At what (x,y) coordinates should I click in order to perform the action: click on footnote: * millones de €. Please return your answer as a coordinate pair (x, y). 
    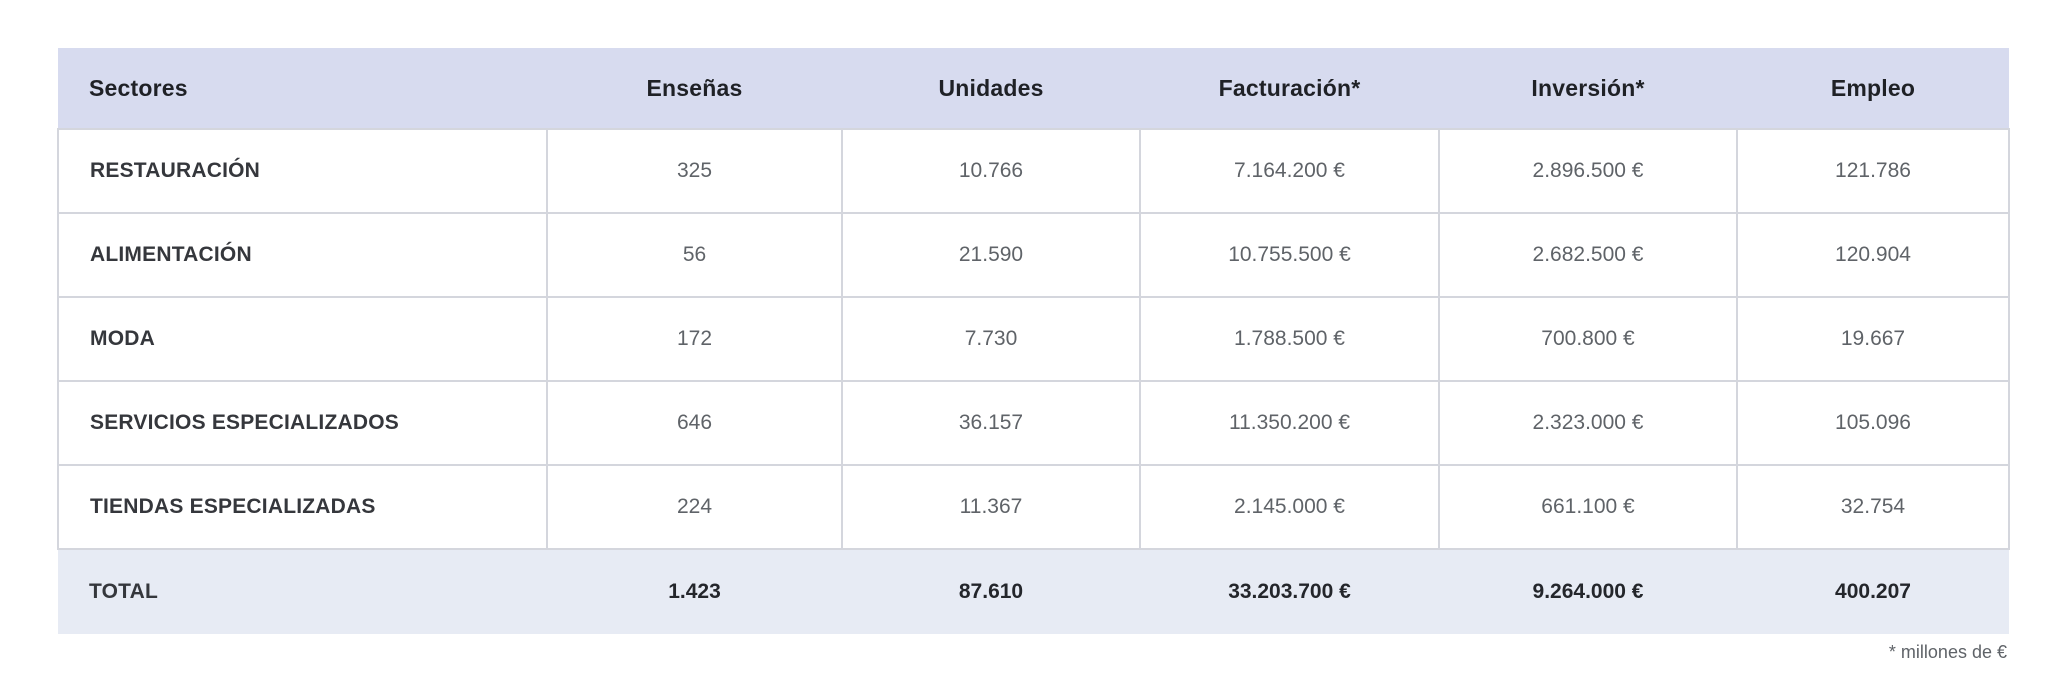
    Looking at the image, I should click on (1947, 652).